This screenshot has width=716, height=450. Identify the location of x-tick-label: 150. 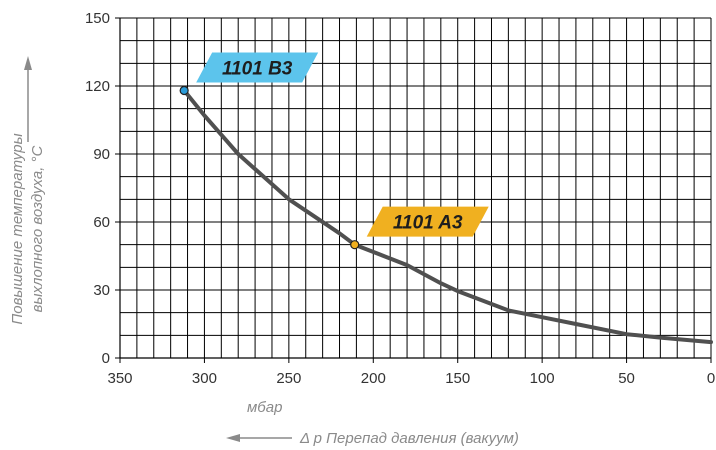
(457, 378).